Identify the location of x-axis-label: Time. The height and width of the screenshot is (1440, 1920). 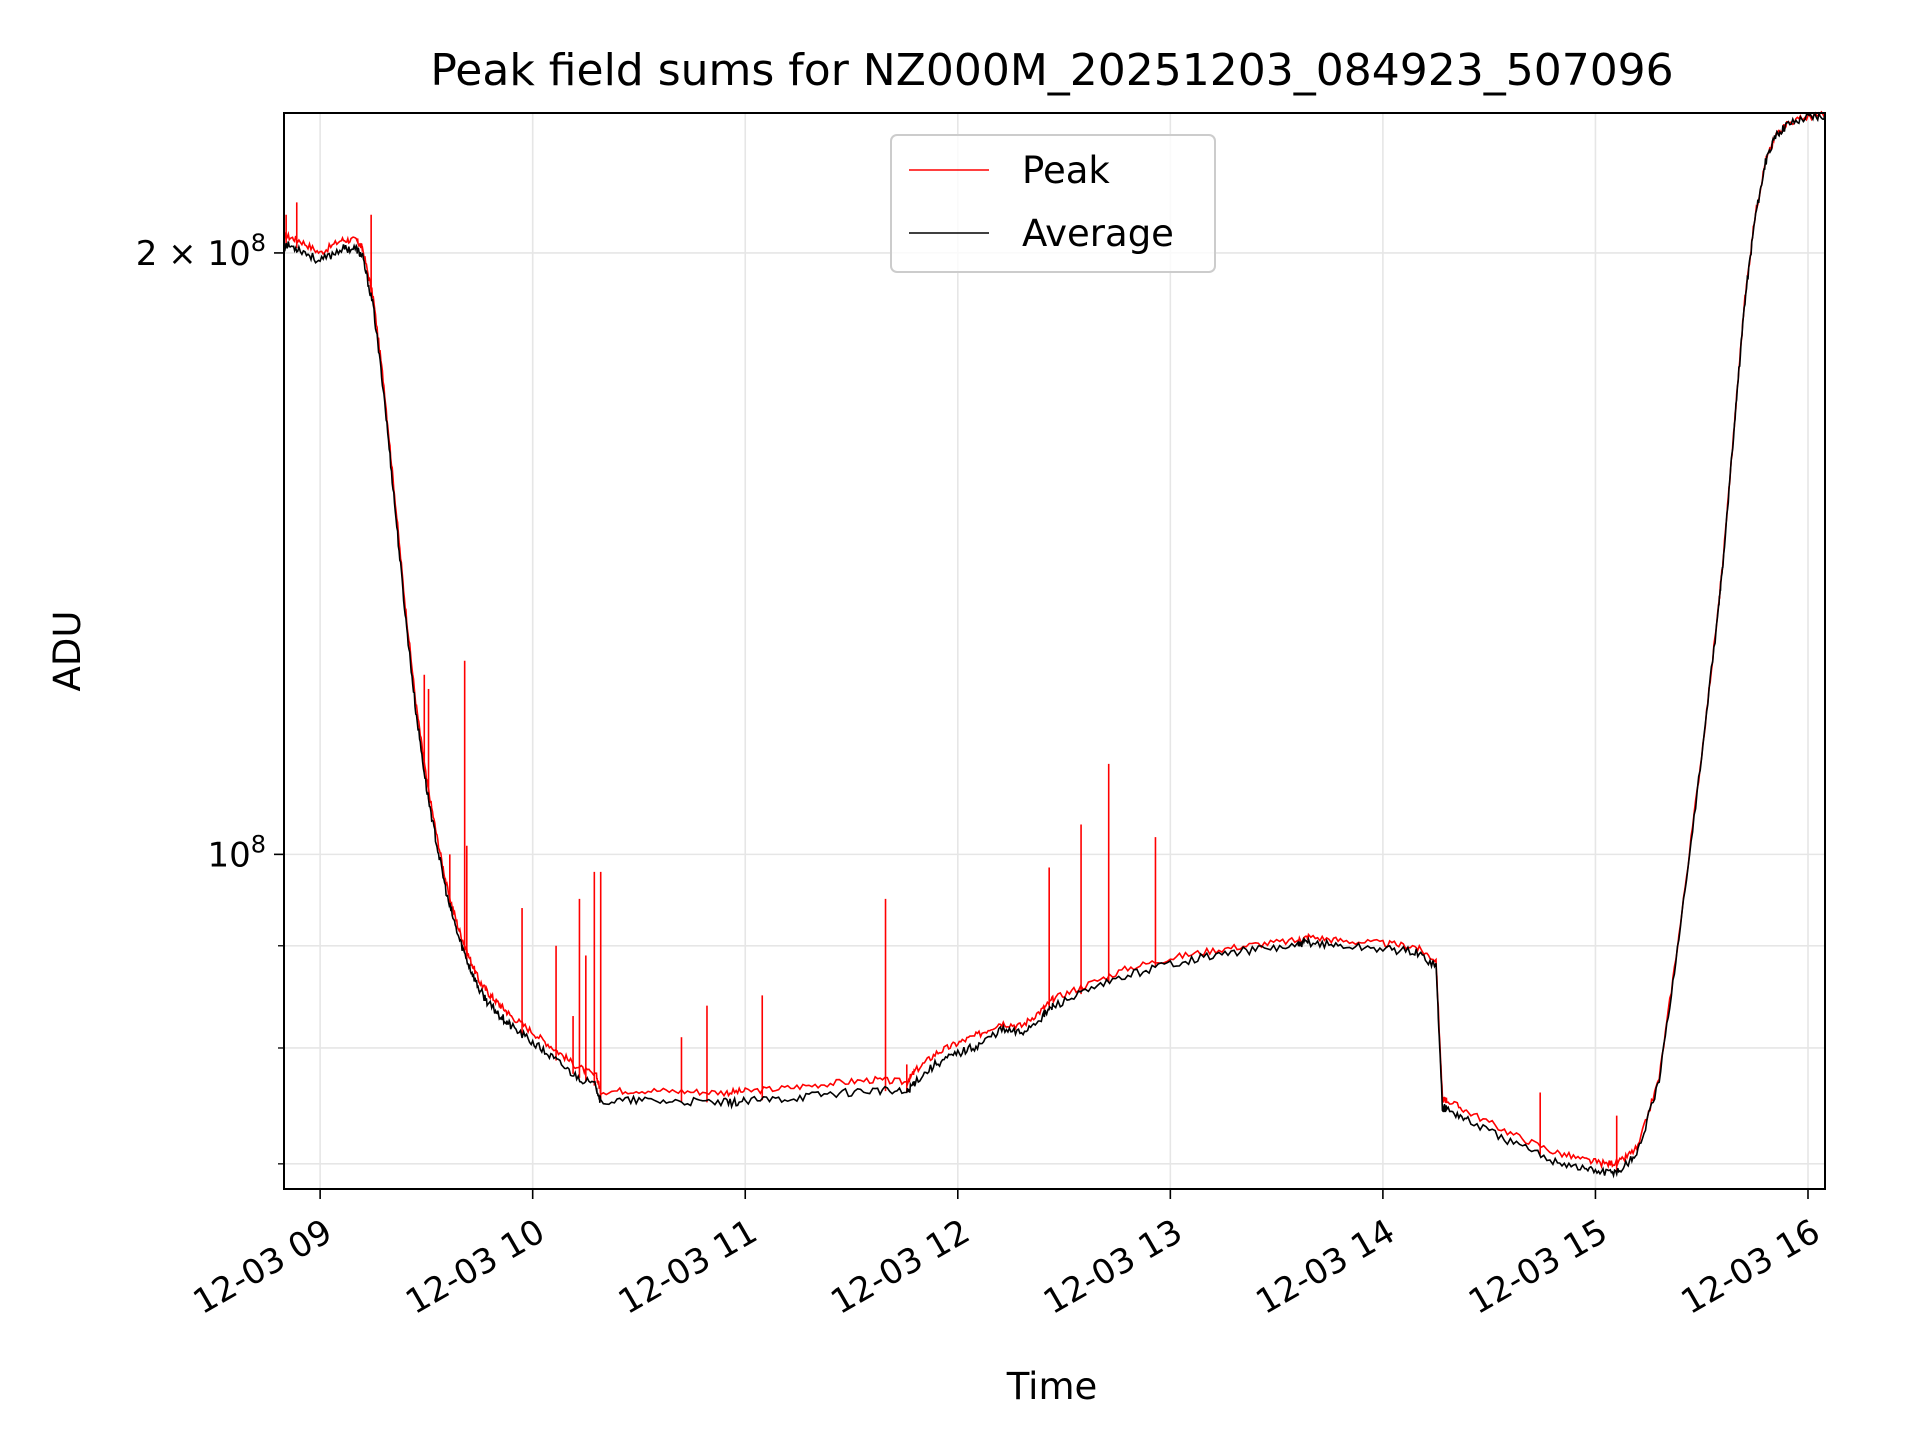
(1052, 1386).